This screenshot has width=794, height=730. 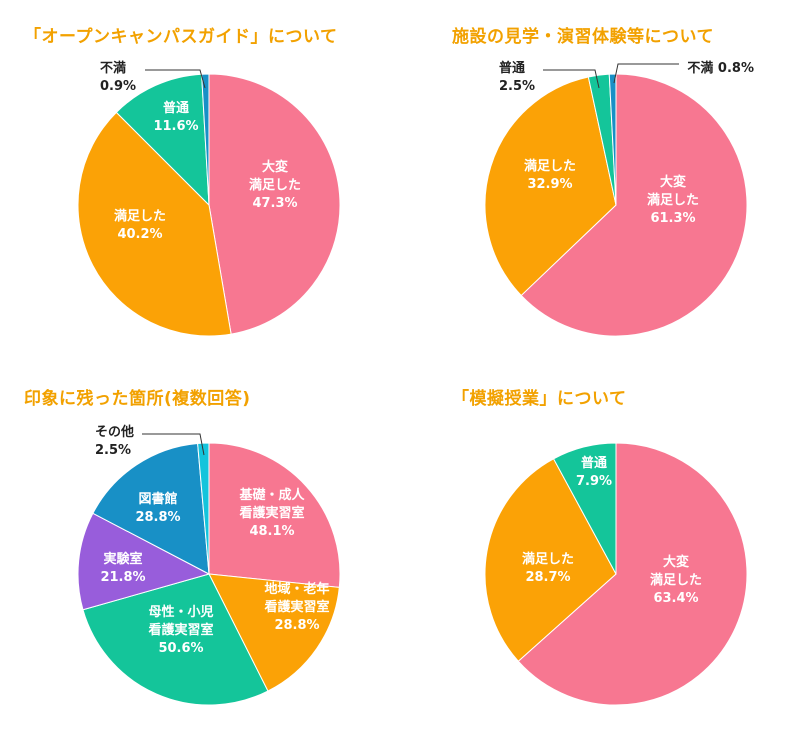 I want to click on pie-2-label-4: 図書館 28.8%, so click(x=157, y=508).